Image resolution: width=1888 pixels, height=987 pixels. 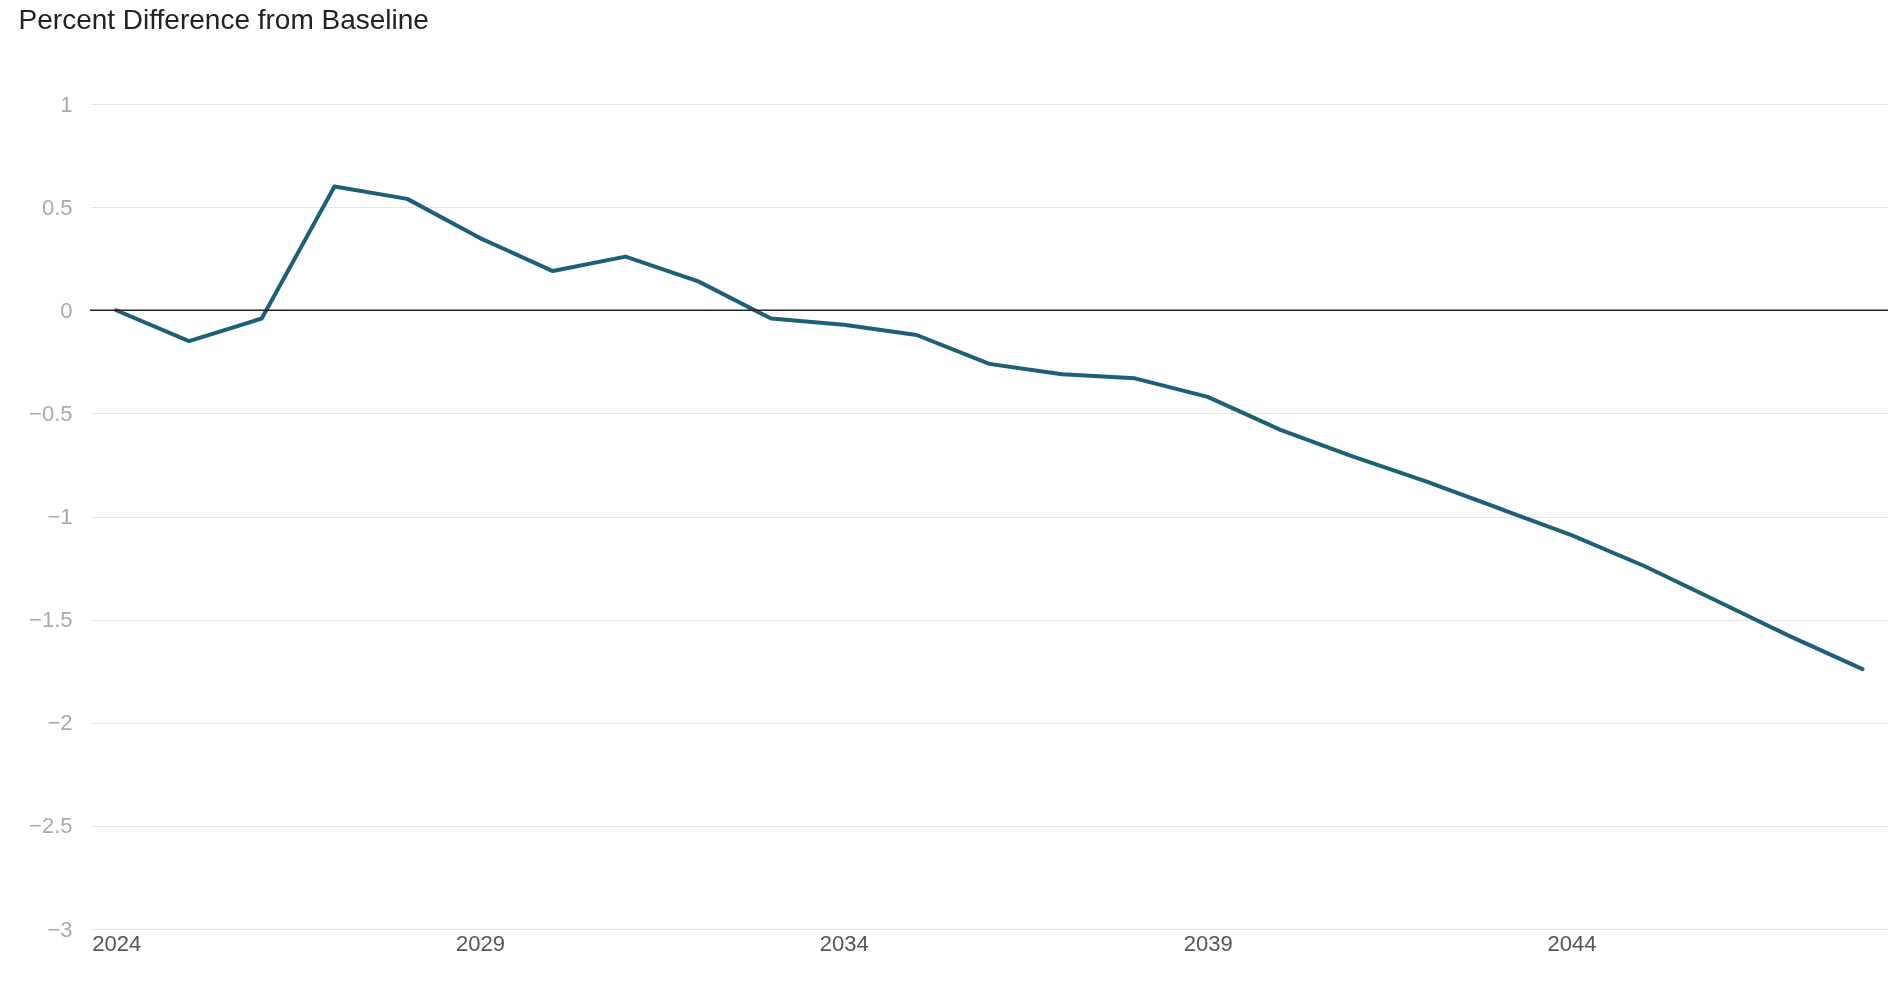 What do you see at coordinates (51, 620) in the screenshot?
I see `y-tick-label: −1.5` at bounding box center [51, 620].